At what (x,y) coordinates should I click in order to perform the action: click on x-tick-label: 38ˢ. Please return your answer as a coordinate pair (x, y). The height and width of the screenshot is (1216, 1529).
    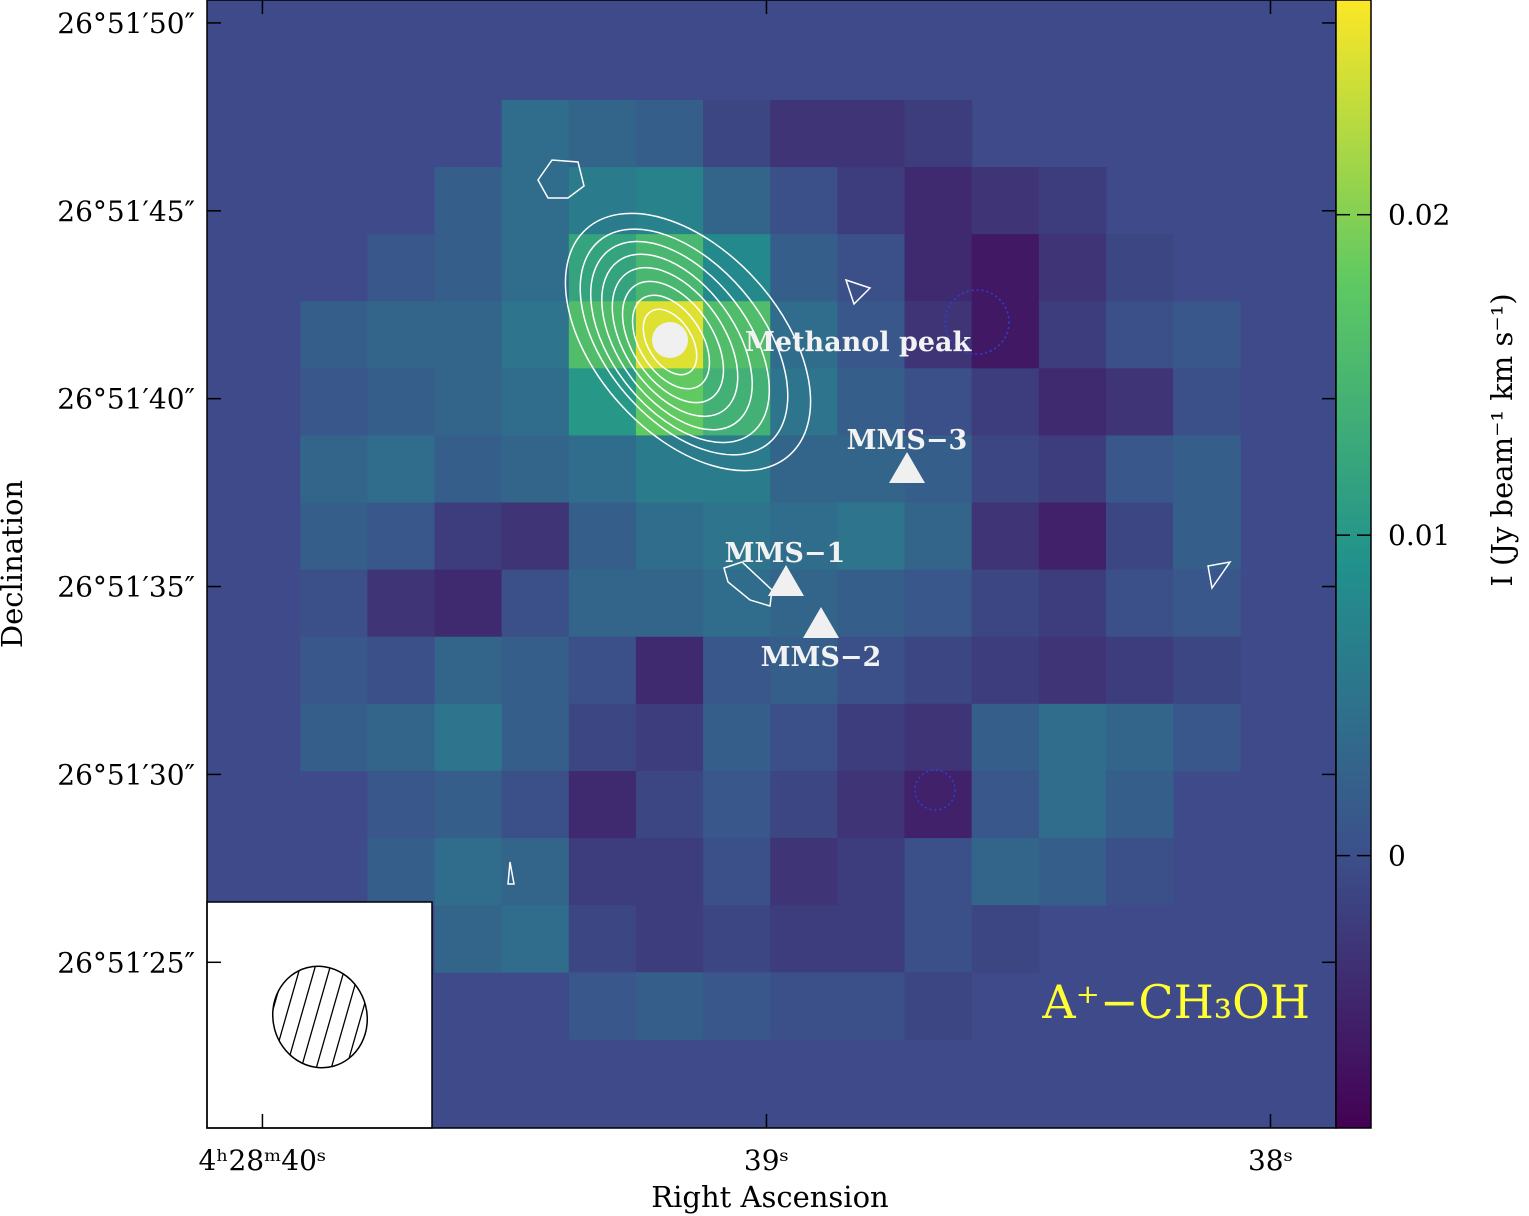
    Looking at the image, I should click on (1270, 1160).